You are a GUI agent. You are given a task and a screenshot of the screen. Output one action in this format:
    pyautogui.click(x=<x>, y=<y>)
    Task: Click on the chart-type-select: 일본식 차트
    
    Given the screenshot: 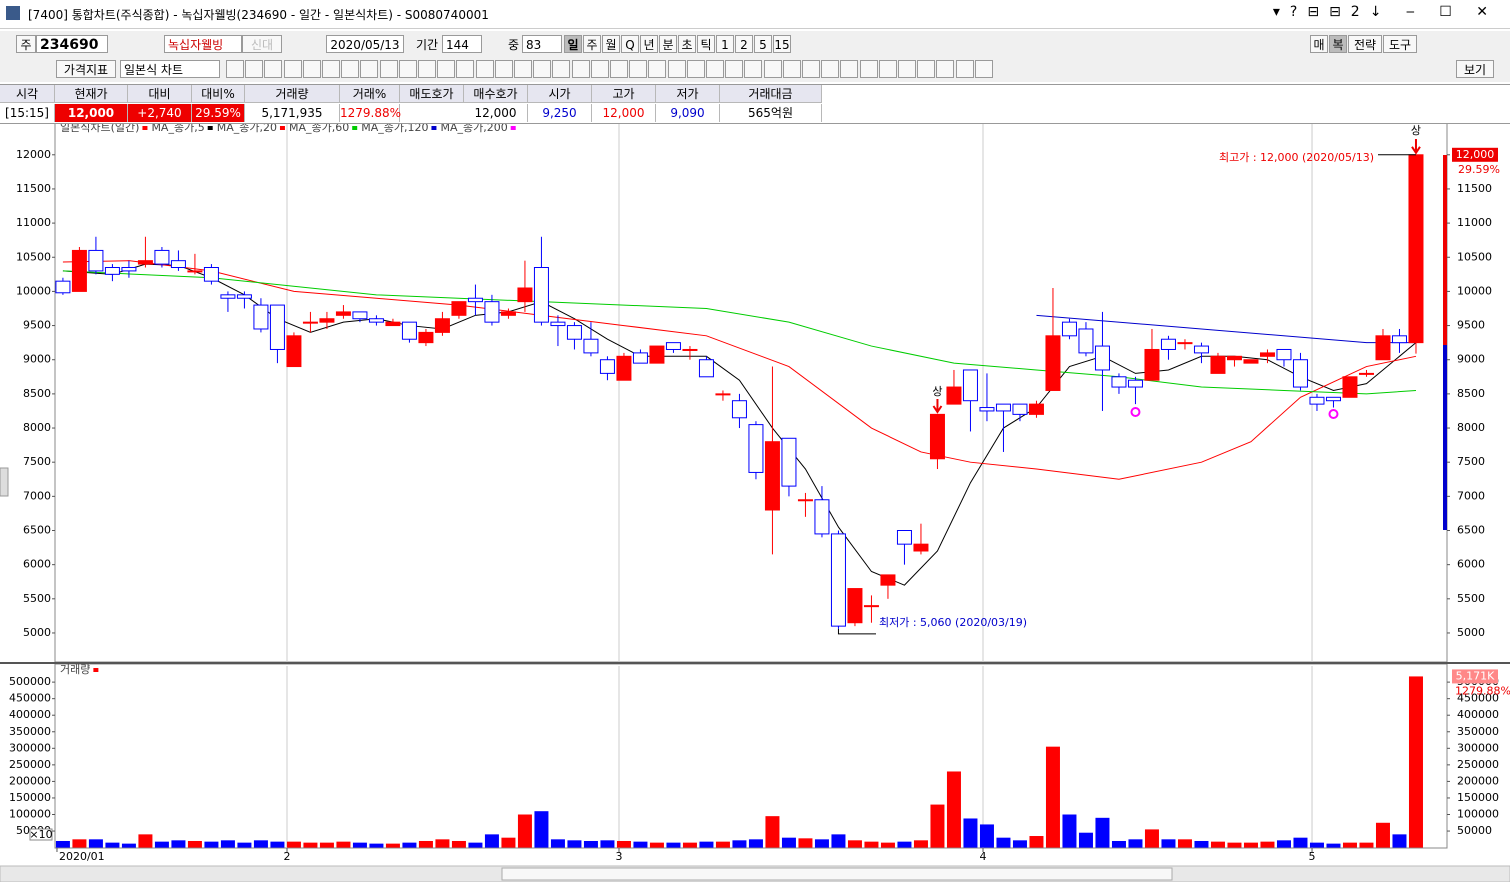 What is the action you would take?
    pyautogui.click(x=170, y=69)
    